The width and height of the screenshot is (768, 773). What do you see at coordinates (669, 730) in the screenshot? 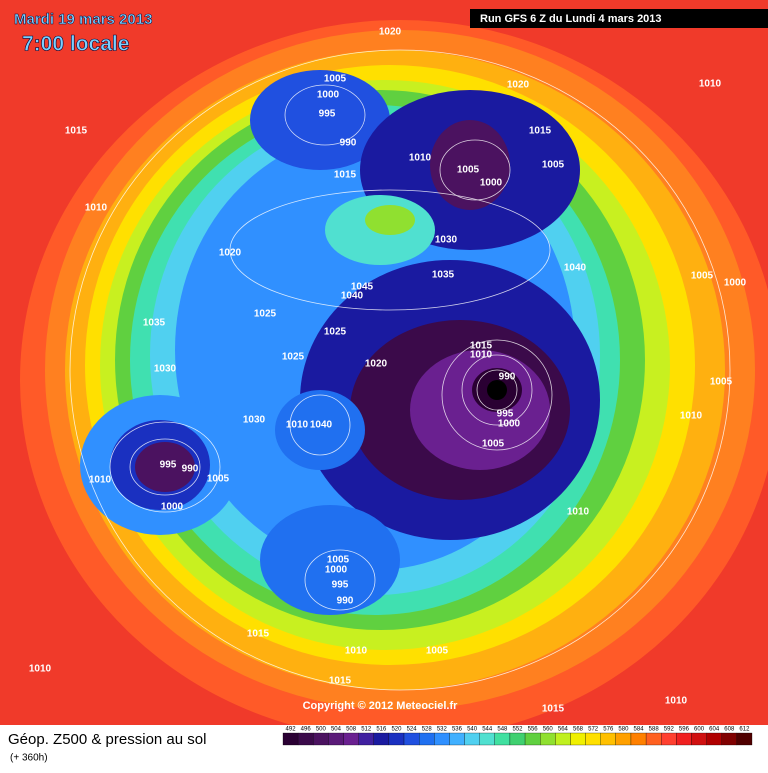
I see `scale-label: 592` at bounding box center [669, 730].